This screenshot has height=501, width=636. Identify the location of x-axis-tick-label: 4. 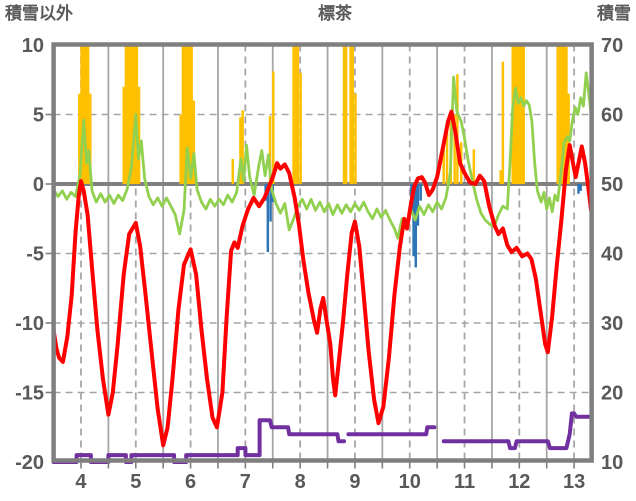
(81, 482).